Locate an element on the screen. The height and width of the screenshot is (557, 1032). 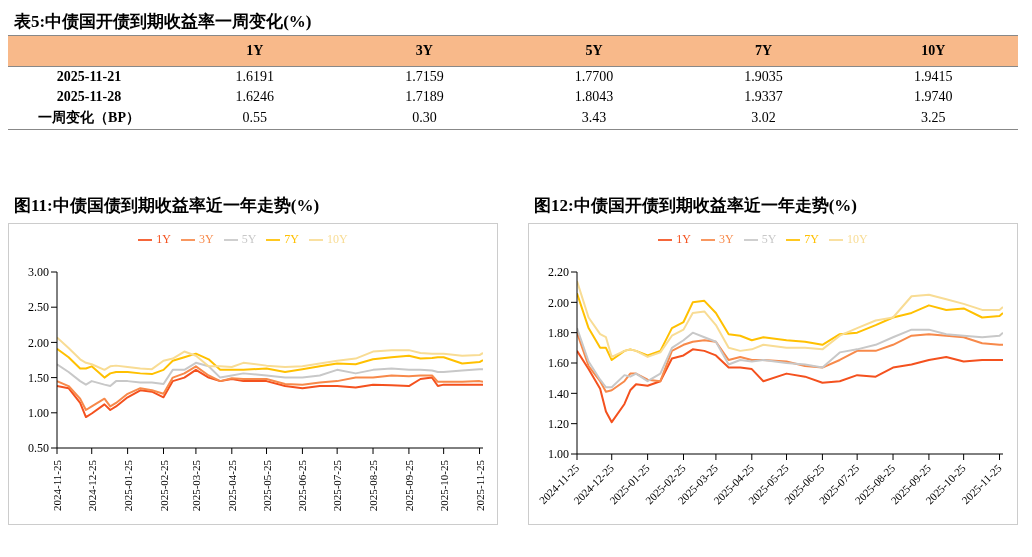
x-tick-label: 2025-10-25 is located at coordinates (443, 485).